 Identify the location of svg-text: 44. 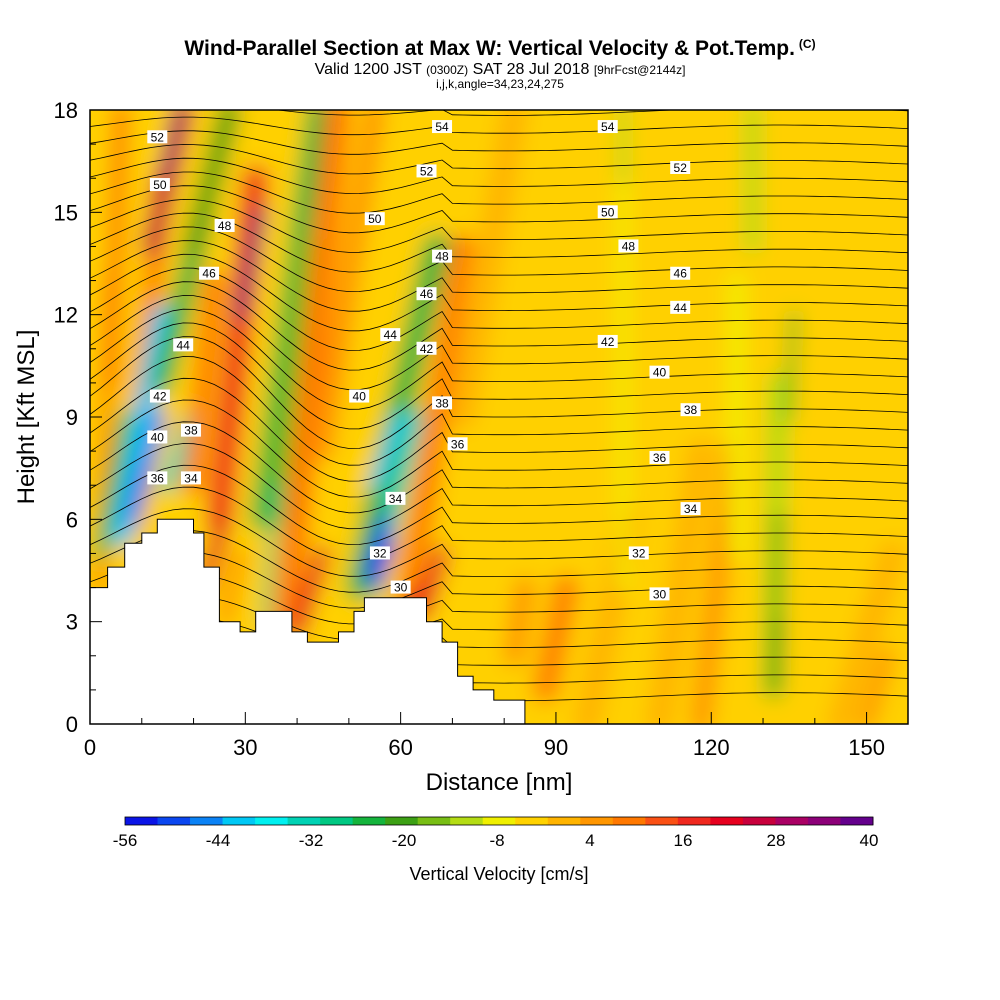
(391, 335).